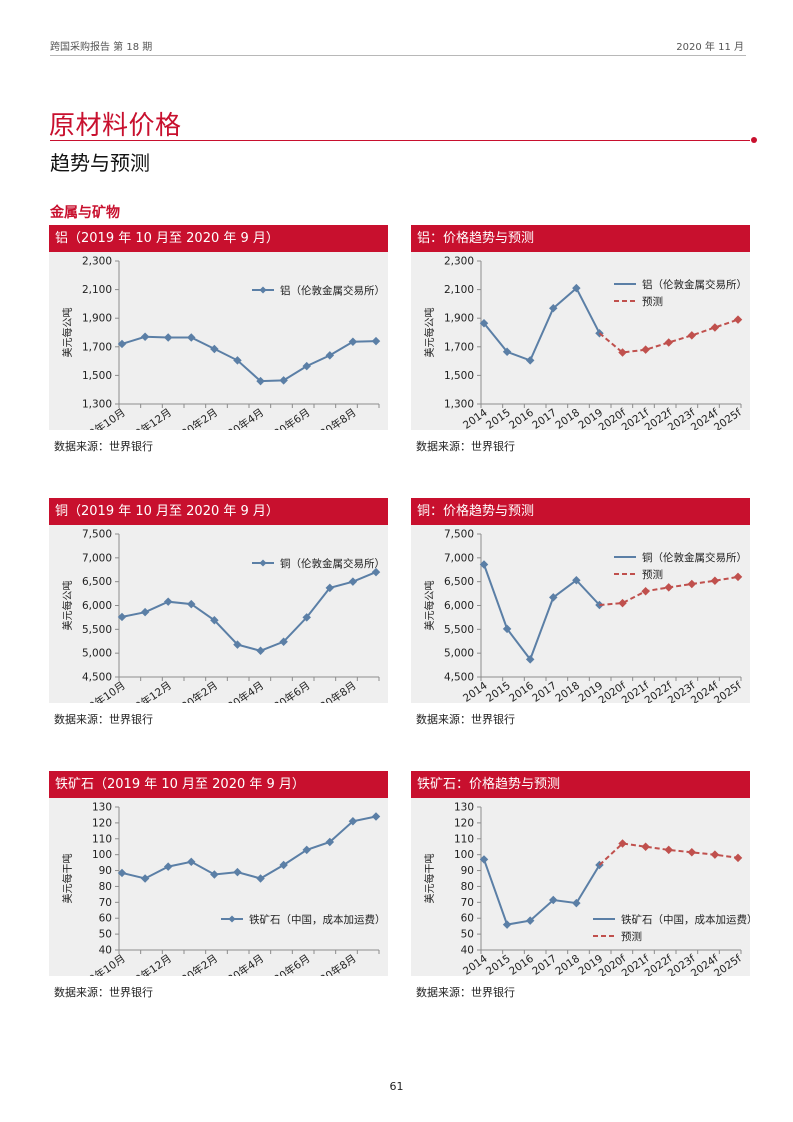 This screenshot has width=793, height=1122. What do you see at coordinates (240, 418) in the screenshot?
I see `x-tick-label: 2020年4月` at bounding box center [240, 418].